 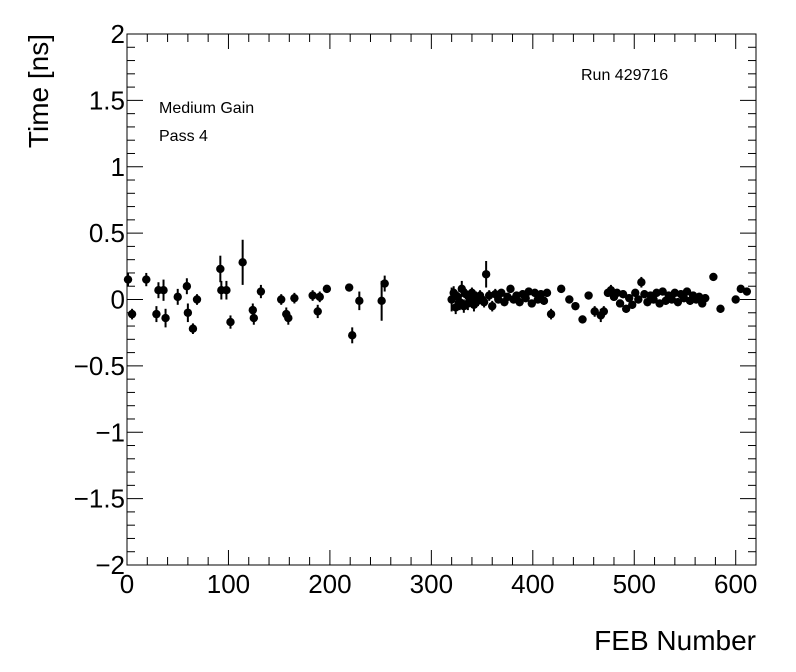 I want to click on data-points, so click(x=437, y=291).